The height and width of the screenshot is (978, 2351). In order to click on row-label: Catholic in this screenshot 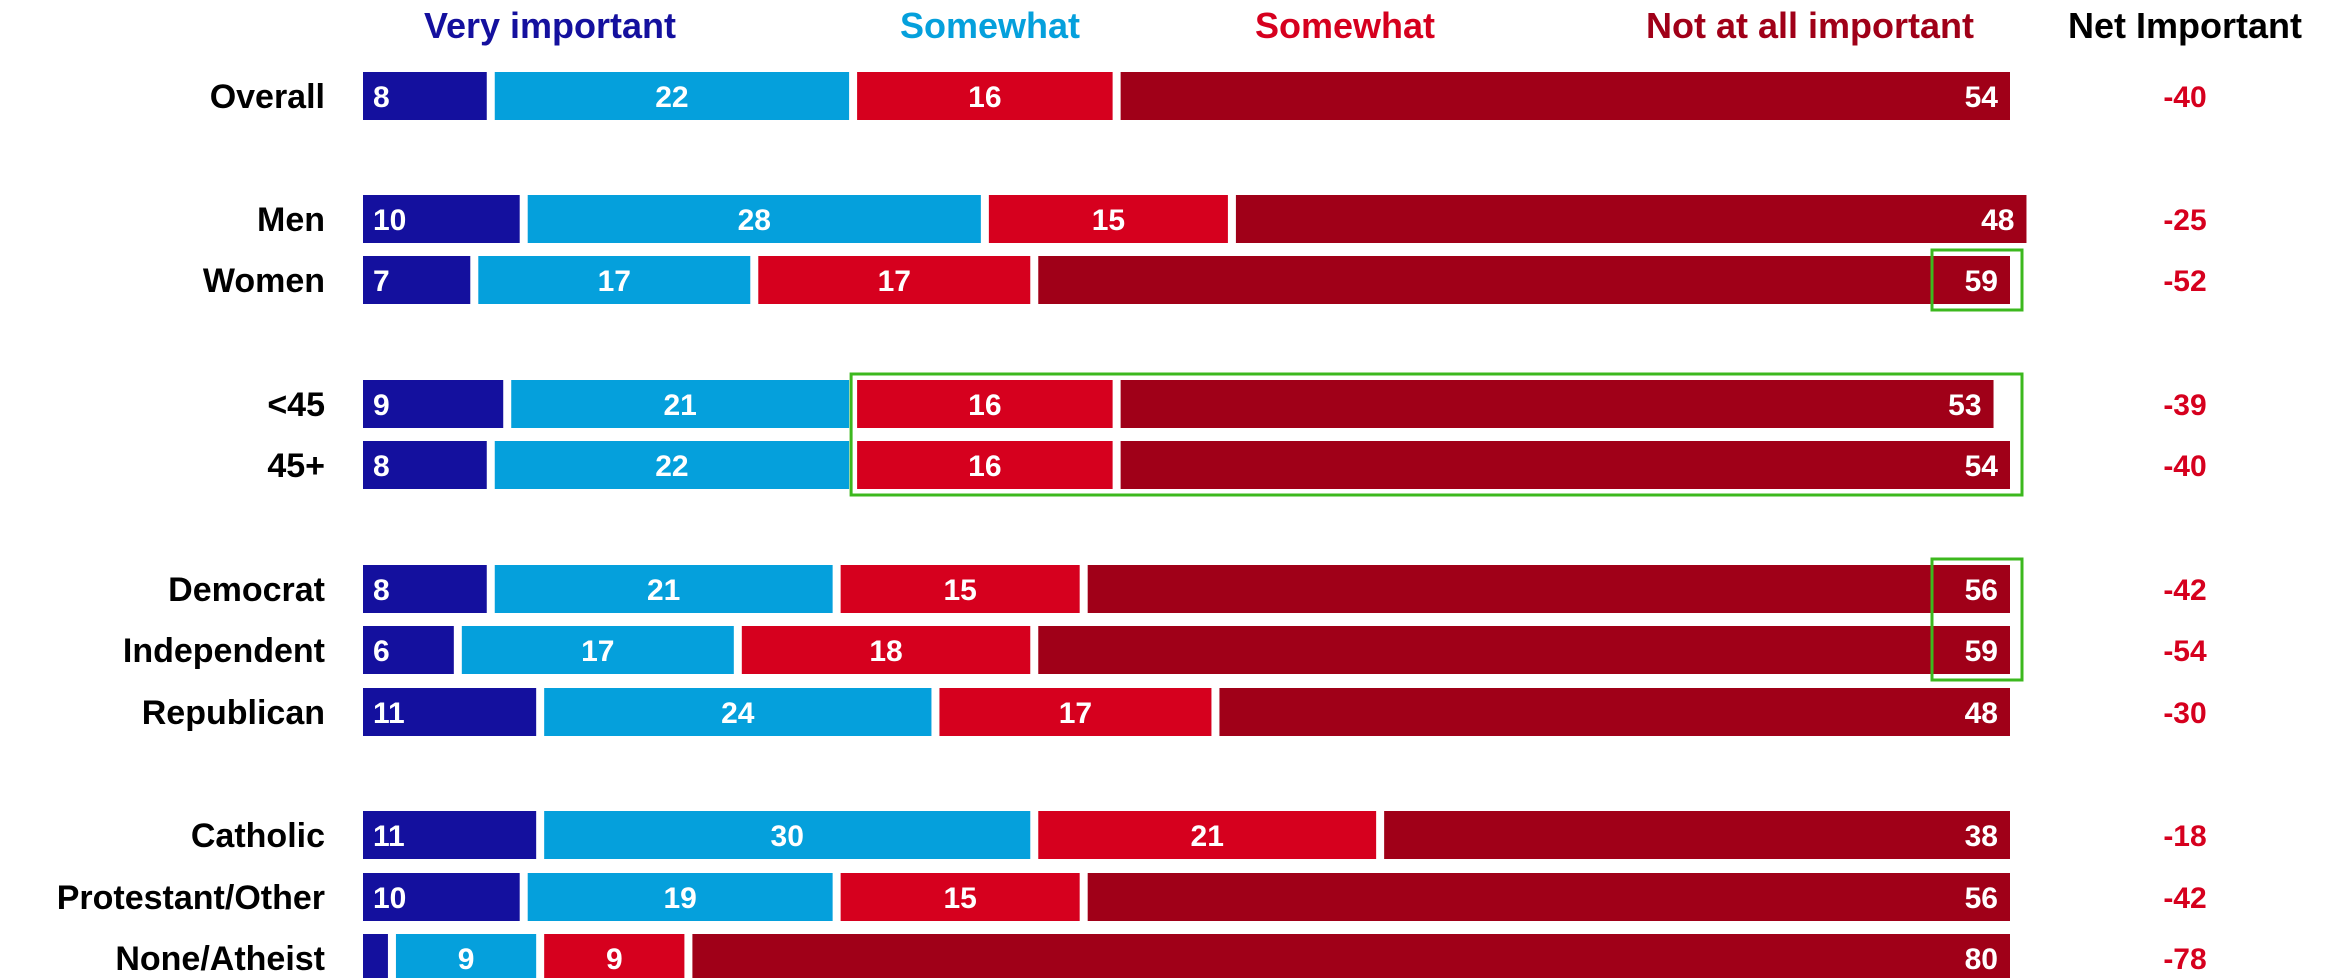, I will do `click(258, 836)`.